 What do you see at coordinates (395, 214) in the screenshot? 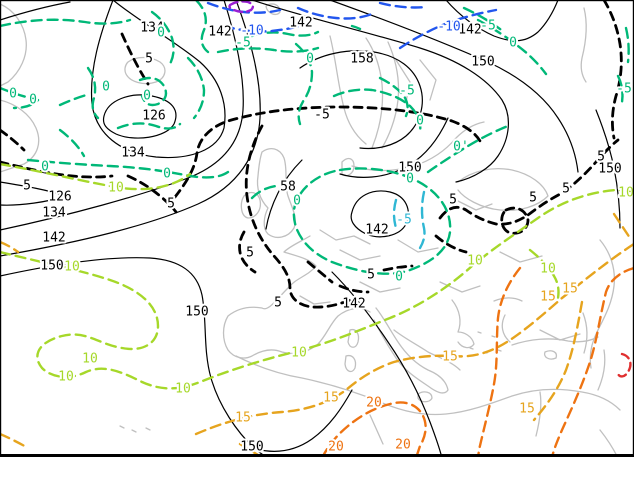
I see `contour-line-temp-minus5-cyan` at bounding box center [395, 214].